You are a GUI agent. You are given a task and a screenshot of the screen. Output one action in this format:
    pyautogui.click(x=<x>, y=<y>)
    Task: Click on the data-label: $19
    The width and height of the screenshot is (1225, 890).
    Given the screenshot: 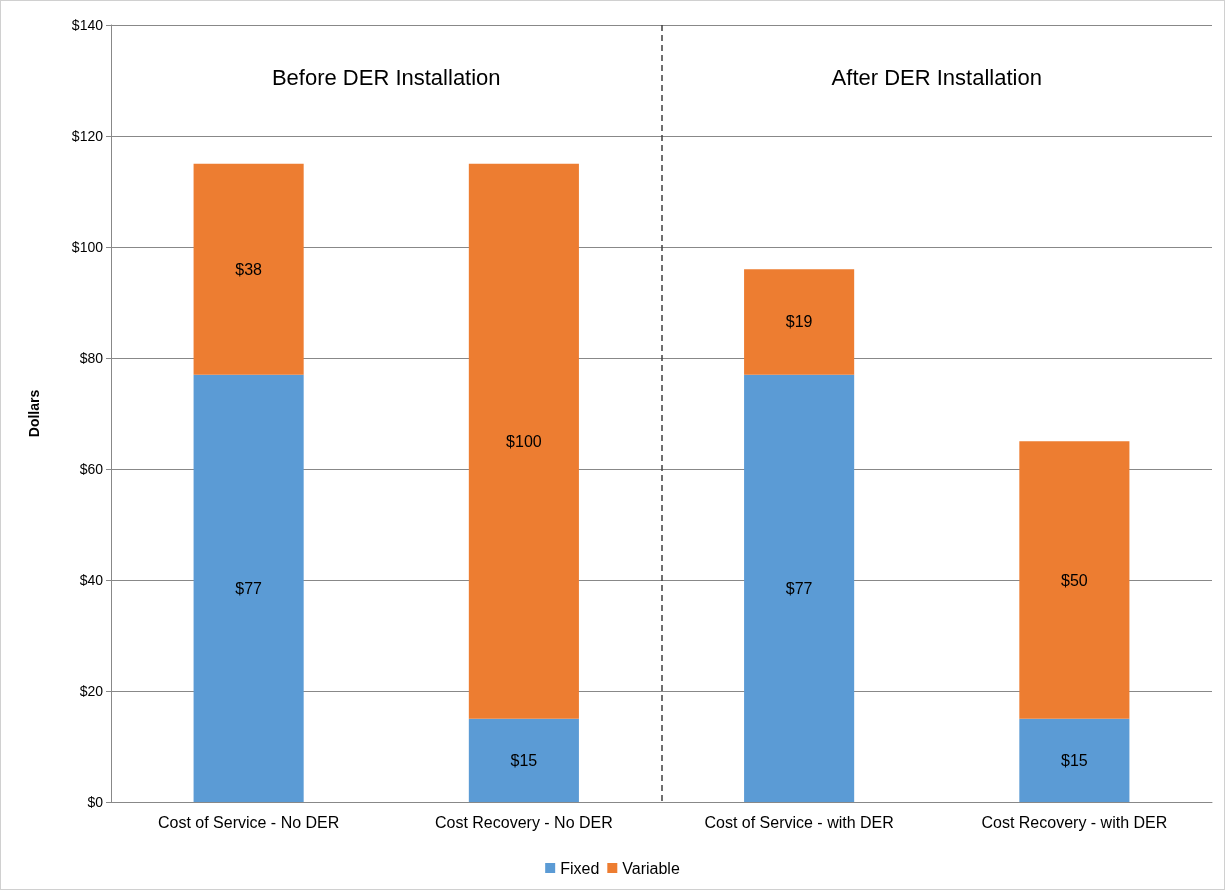 What is the action you would take?
    pyautogui.click(x=799, y=322)
    